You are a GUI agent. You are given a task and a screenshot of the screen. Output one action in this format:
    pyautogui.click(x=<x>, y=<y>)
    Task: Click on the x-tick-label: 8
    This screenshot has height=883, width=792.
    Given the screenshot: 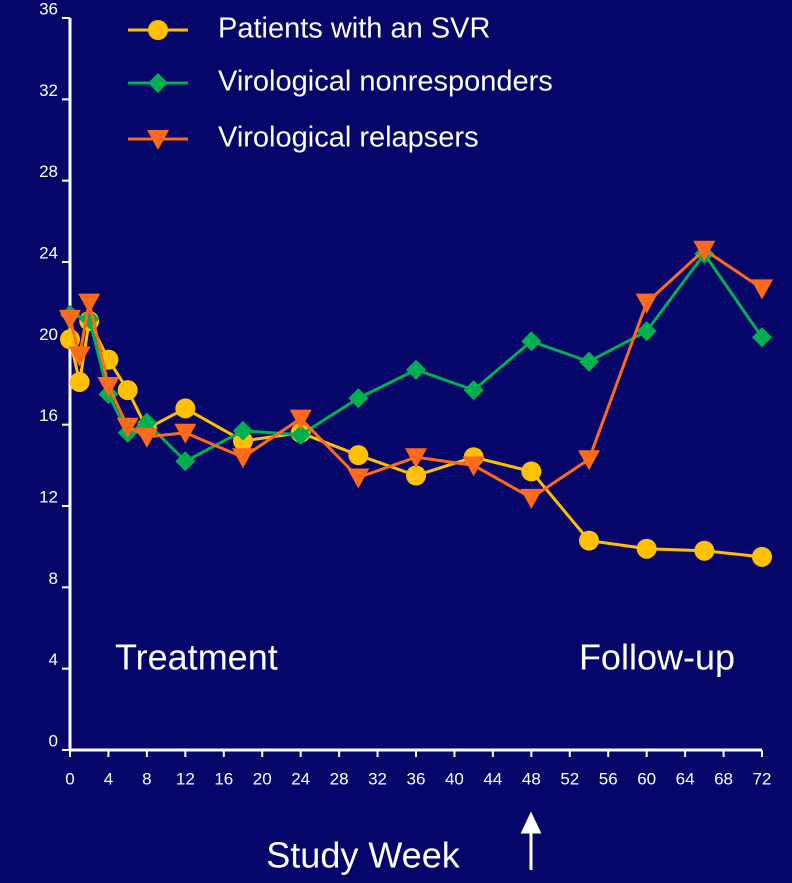 What is the action you would take?
    pyautogui.click(x=146, y=778)
    